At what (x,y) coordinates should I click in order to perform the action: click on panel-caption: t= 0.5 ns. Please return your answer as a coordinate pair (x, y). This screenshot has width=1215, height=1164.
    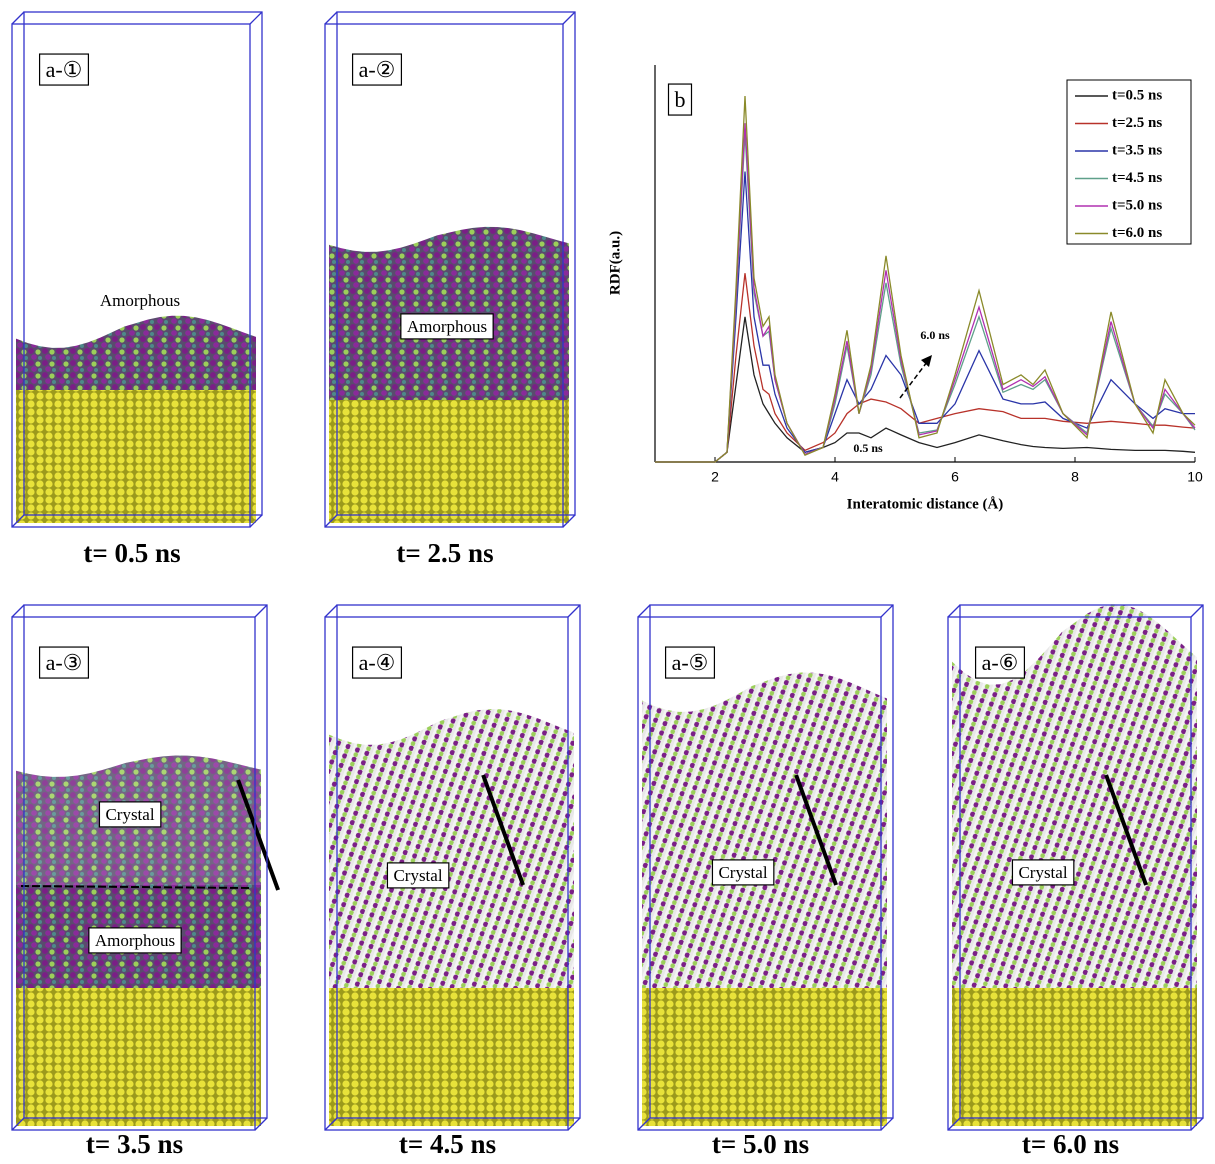
    Looking at the image, I should click on (131, 553).